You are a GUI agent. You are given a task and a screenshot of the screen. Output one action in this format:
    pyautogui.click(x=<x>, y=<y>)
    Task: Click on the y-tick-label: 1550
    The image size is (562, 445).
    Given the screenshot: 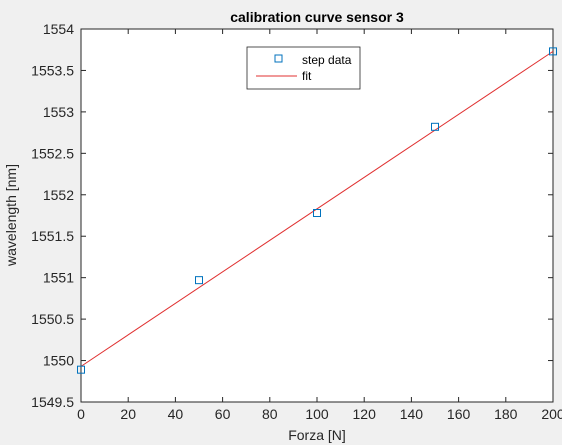 What is the action you would take?
    pyautogui.click(x=58, y=361)
    